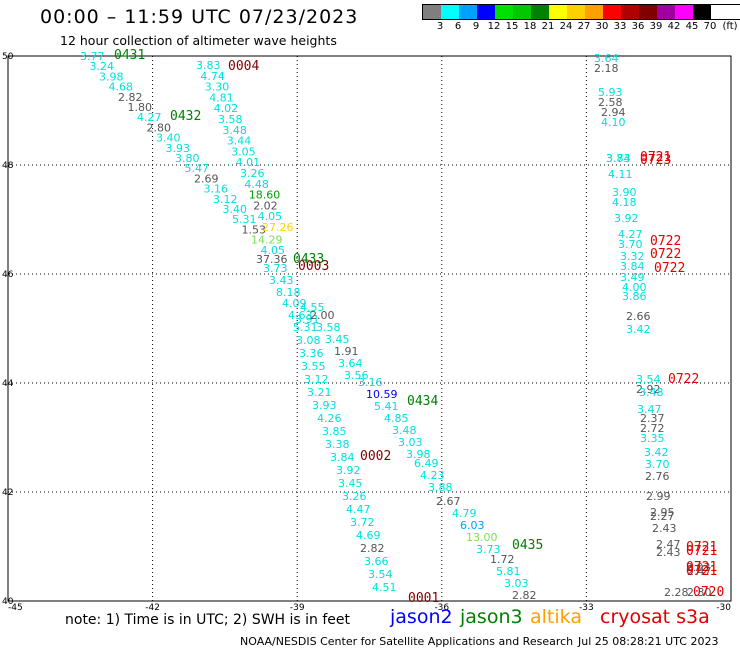  I want to click on wave-height-reading: 2.52, so click(12, 1).